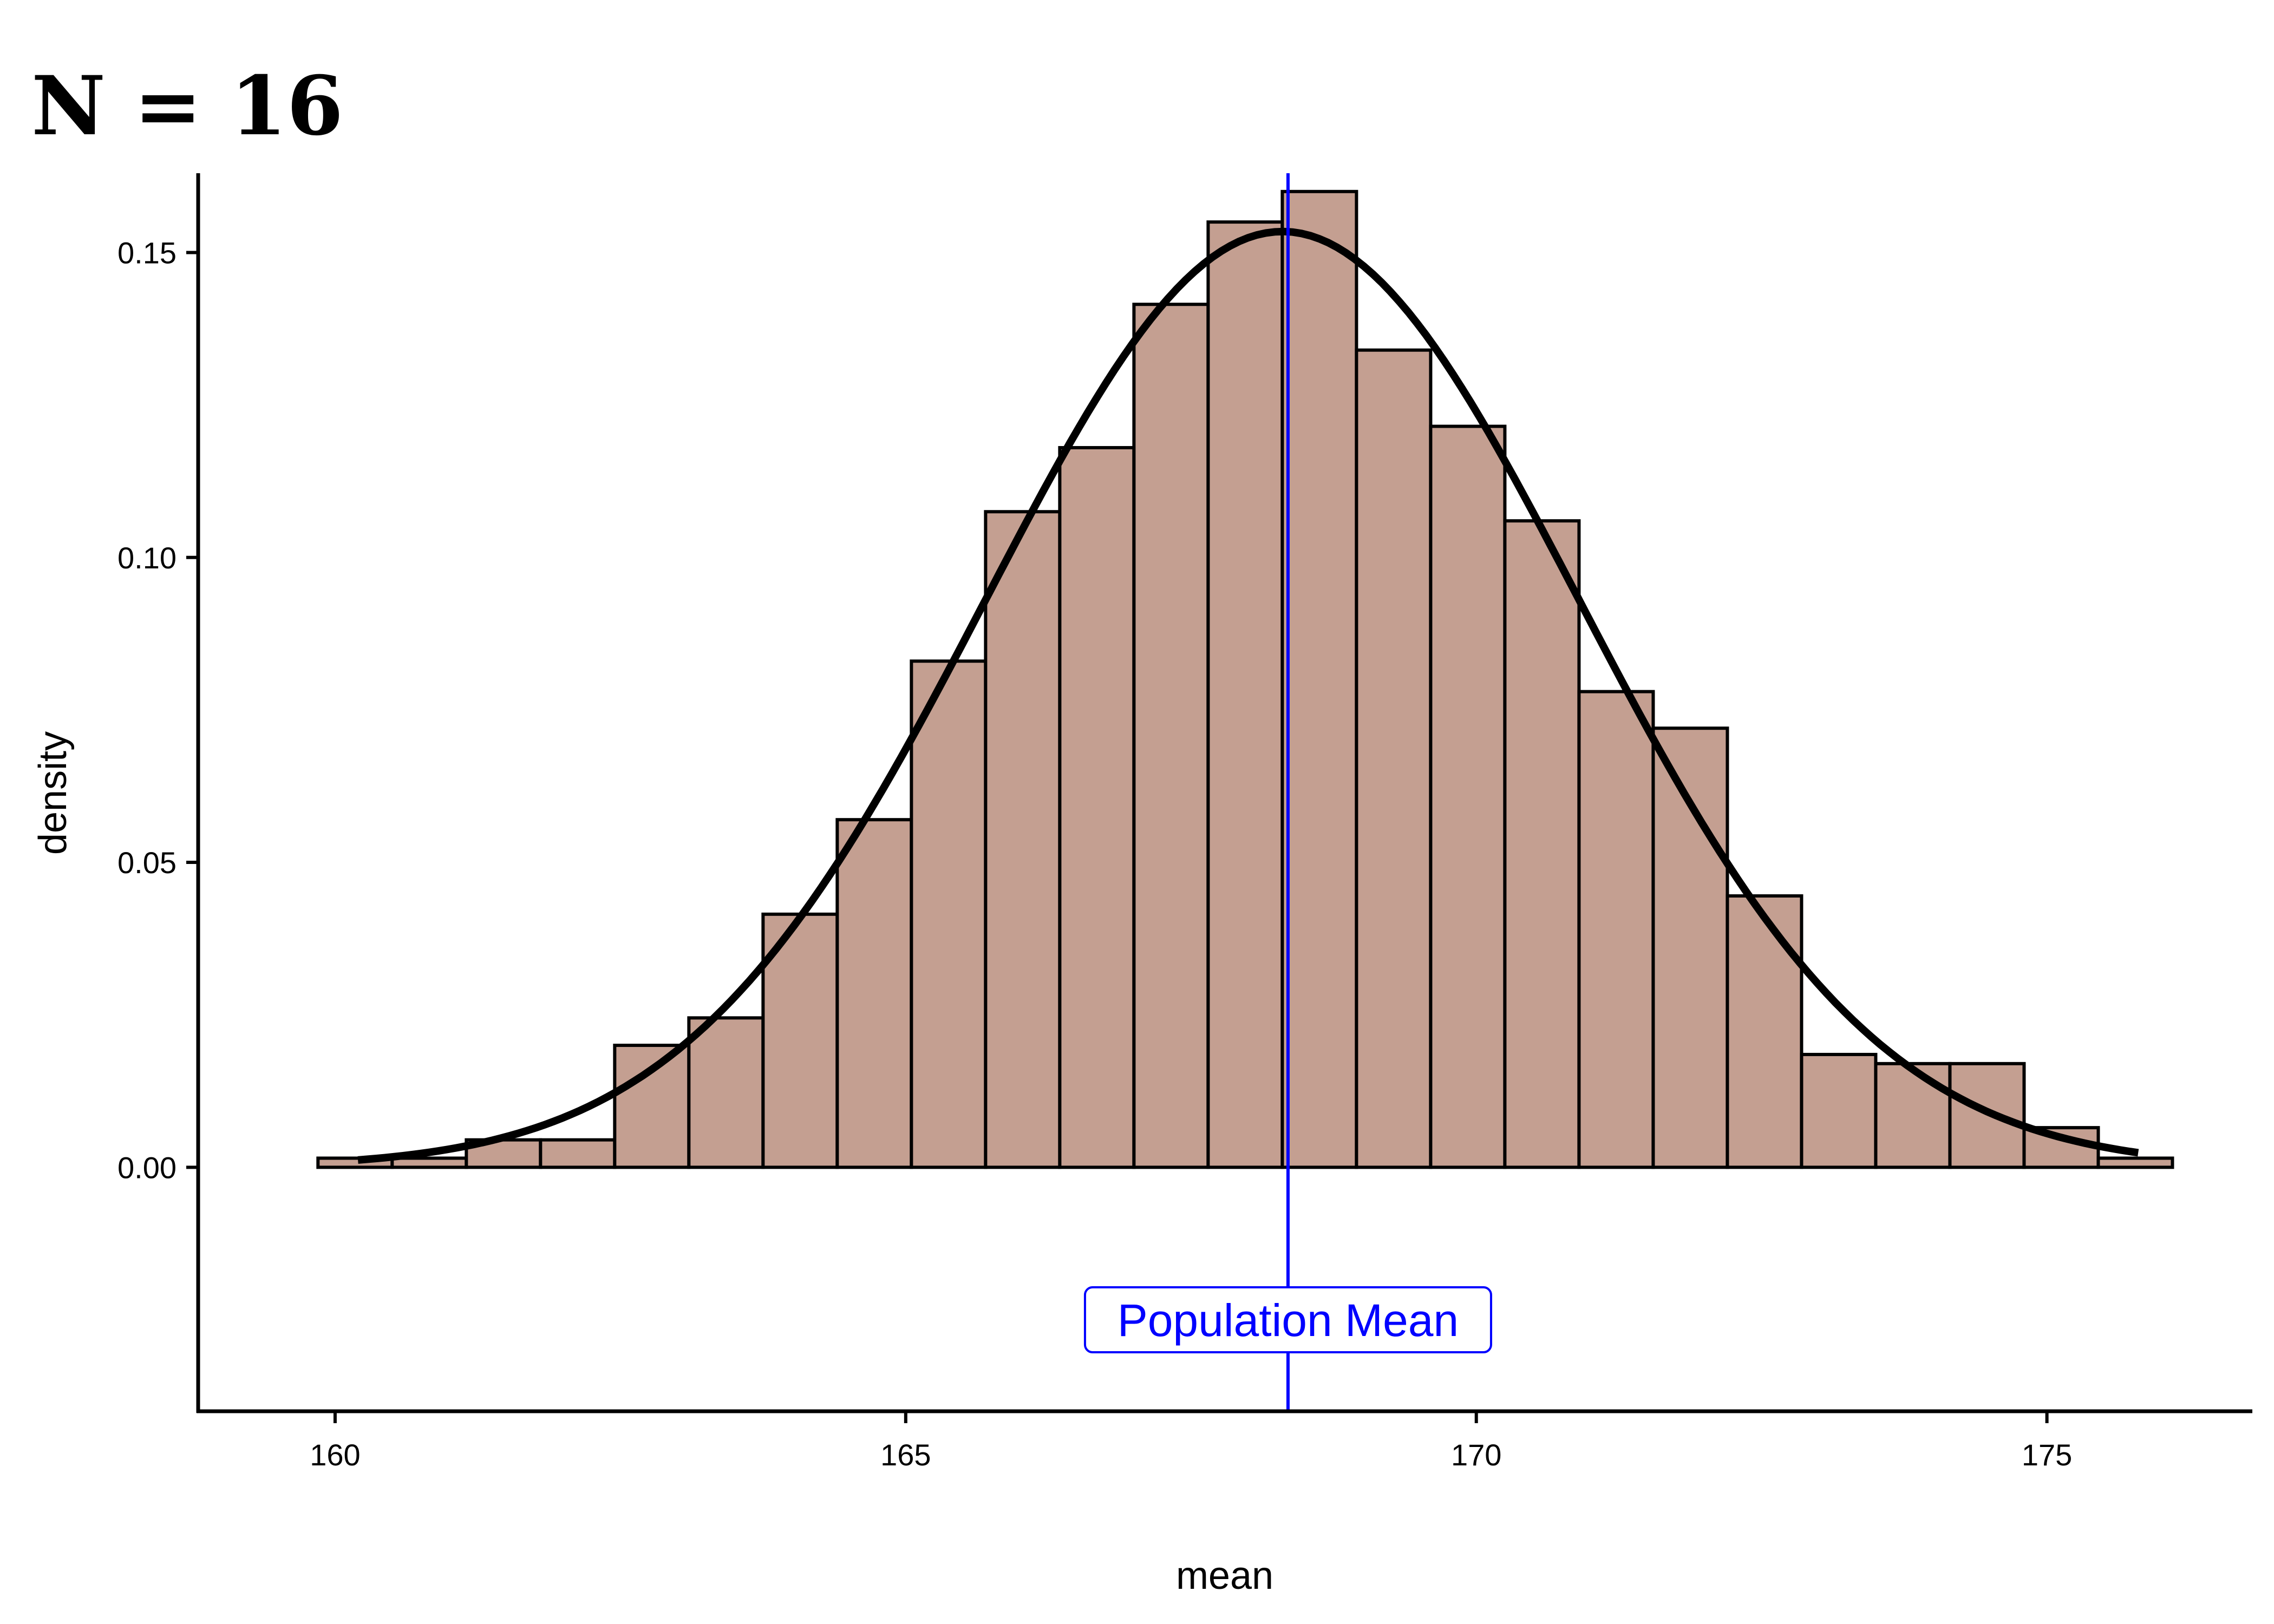  I want to click on x-tick-label: 160, so click(335, 1455).